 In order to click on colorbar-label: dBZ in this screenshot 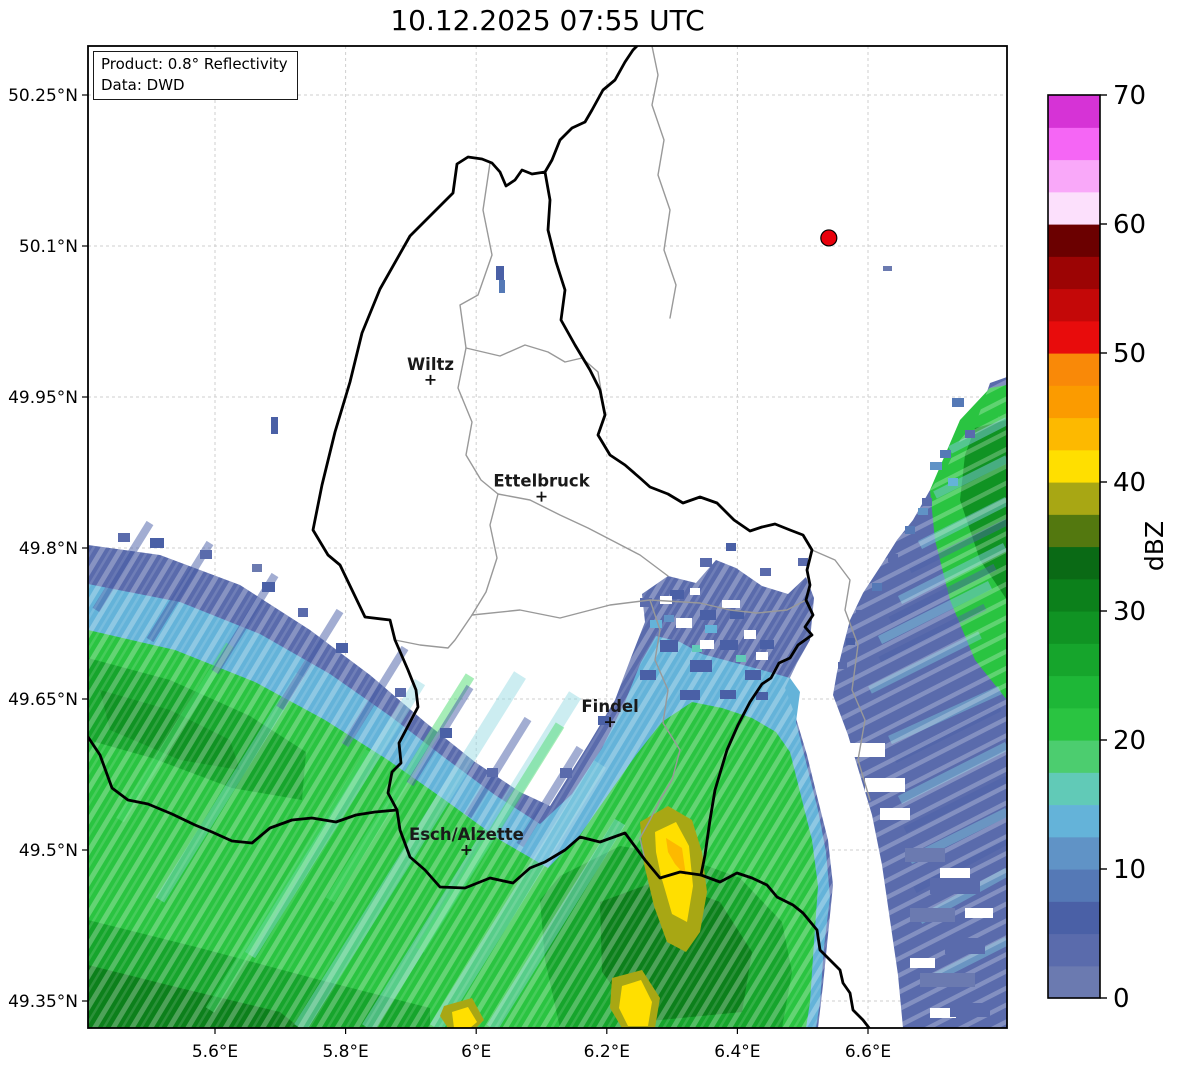, I will do `click(1154, 546)`.